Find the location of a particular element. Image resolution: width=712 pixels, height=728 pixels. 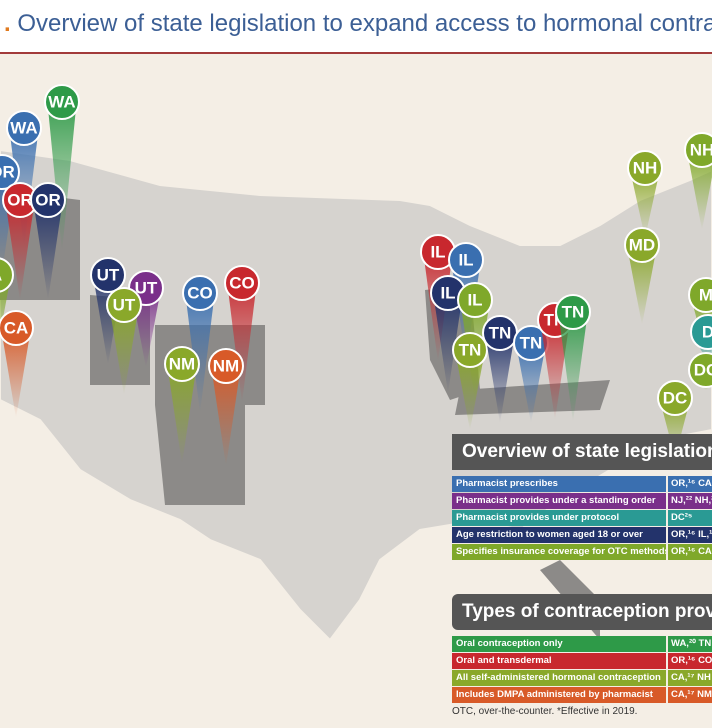

pin-label: M is located at coordinates (705, 294).